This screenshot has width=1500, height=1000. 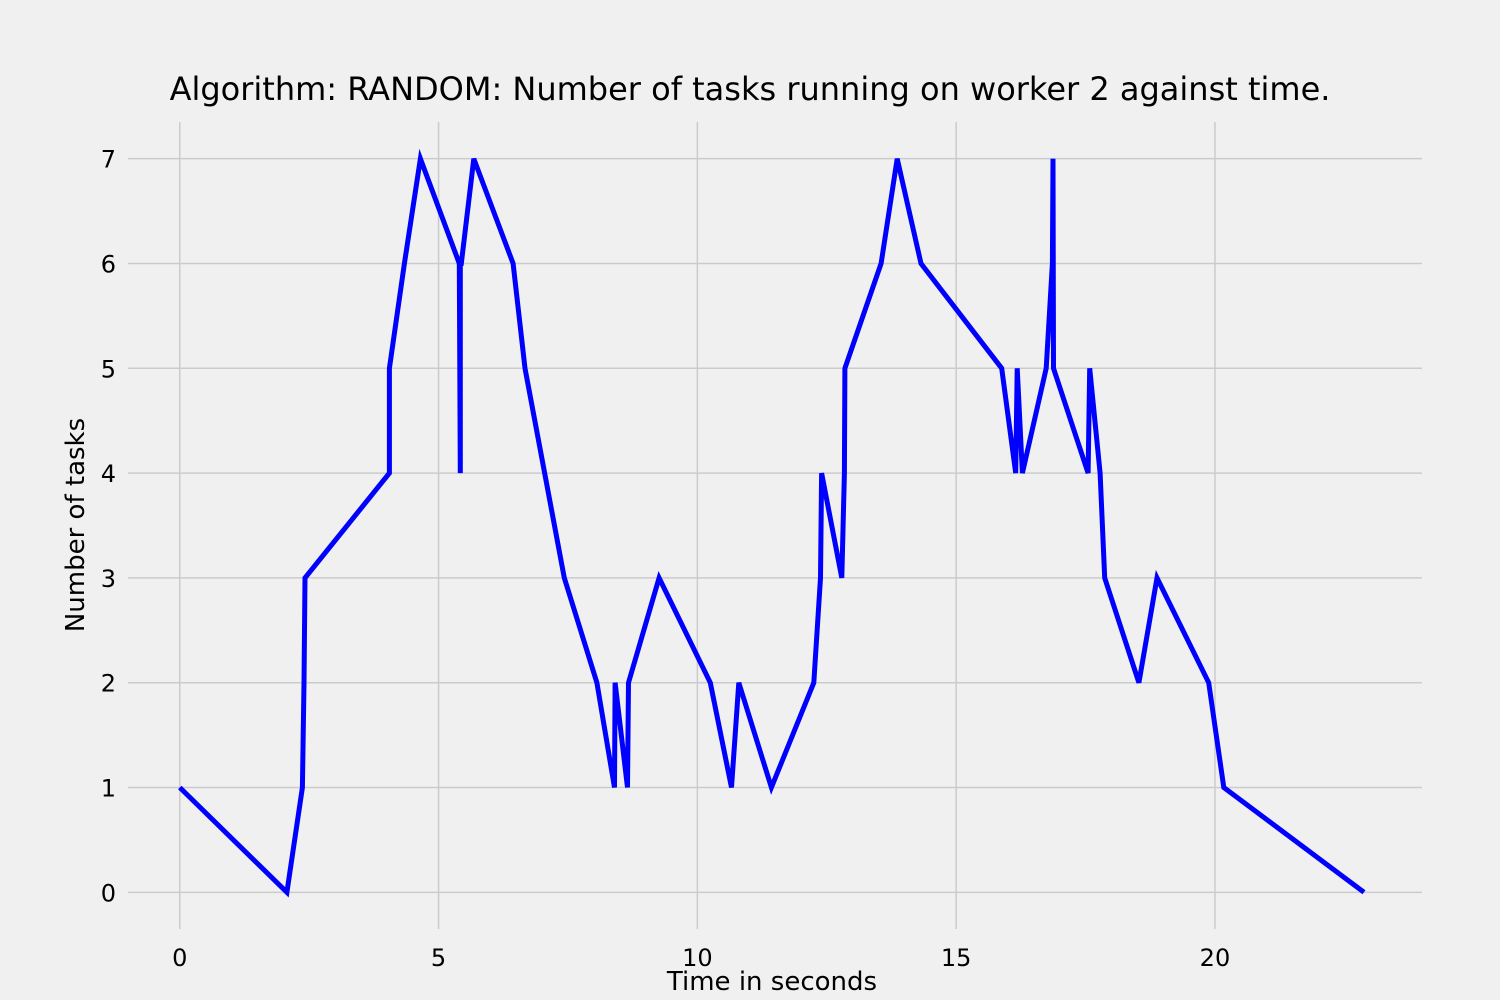 What do you see at coordinates (771, 982) in the screenshot?
I see `x-axis-label: Time in seconds` at bounding box center [771, 982].